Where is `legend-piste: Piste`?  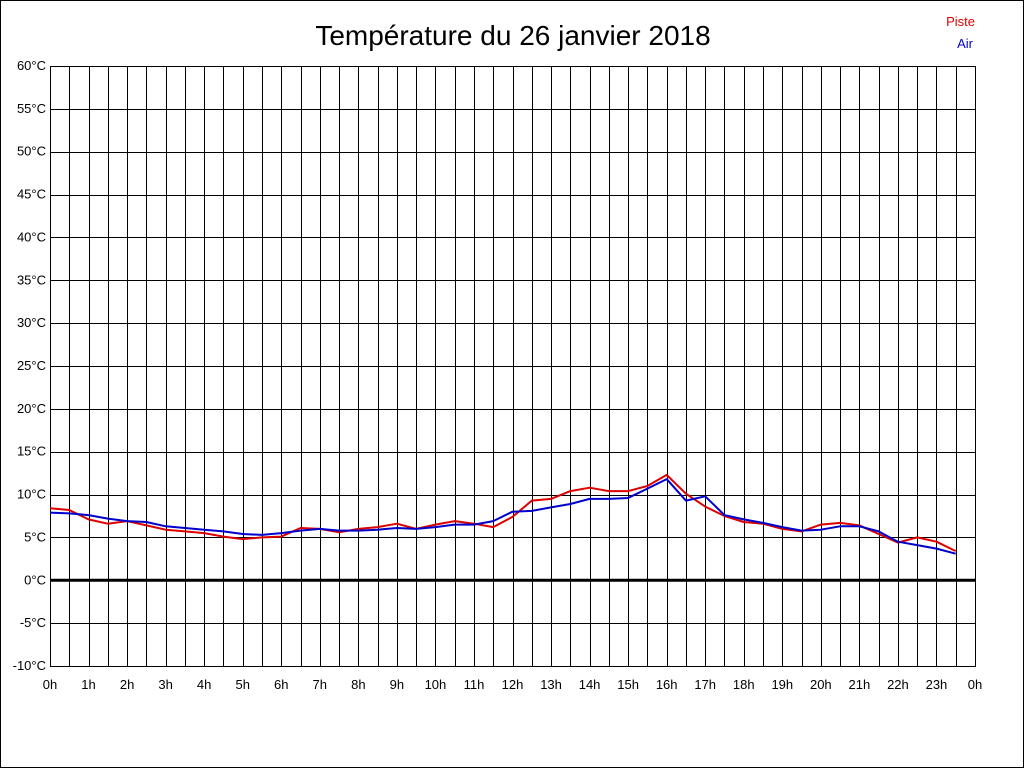 legend-piste: Piste is located at coordinates (960, 21).